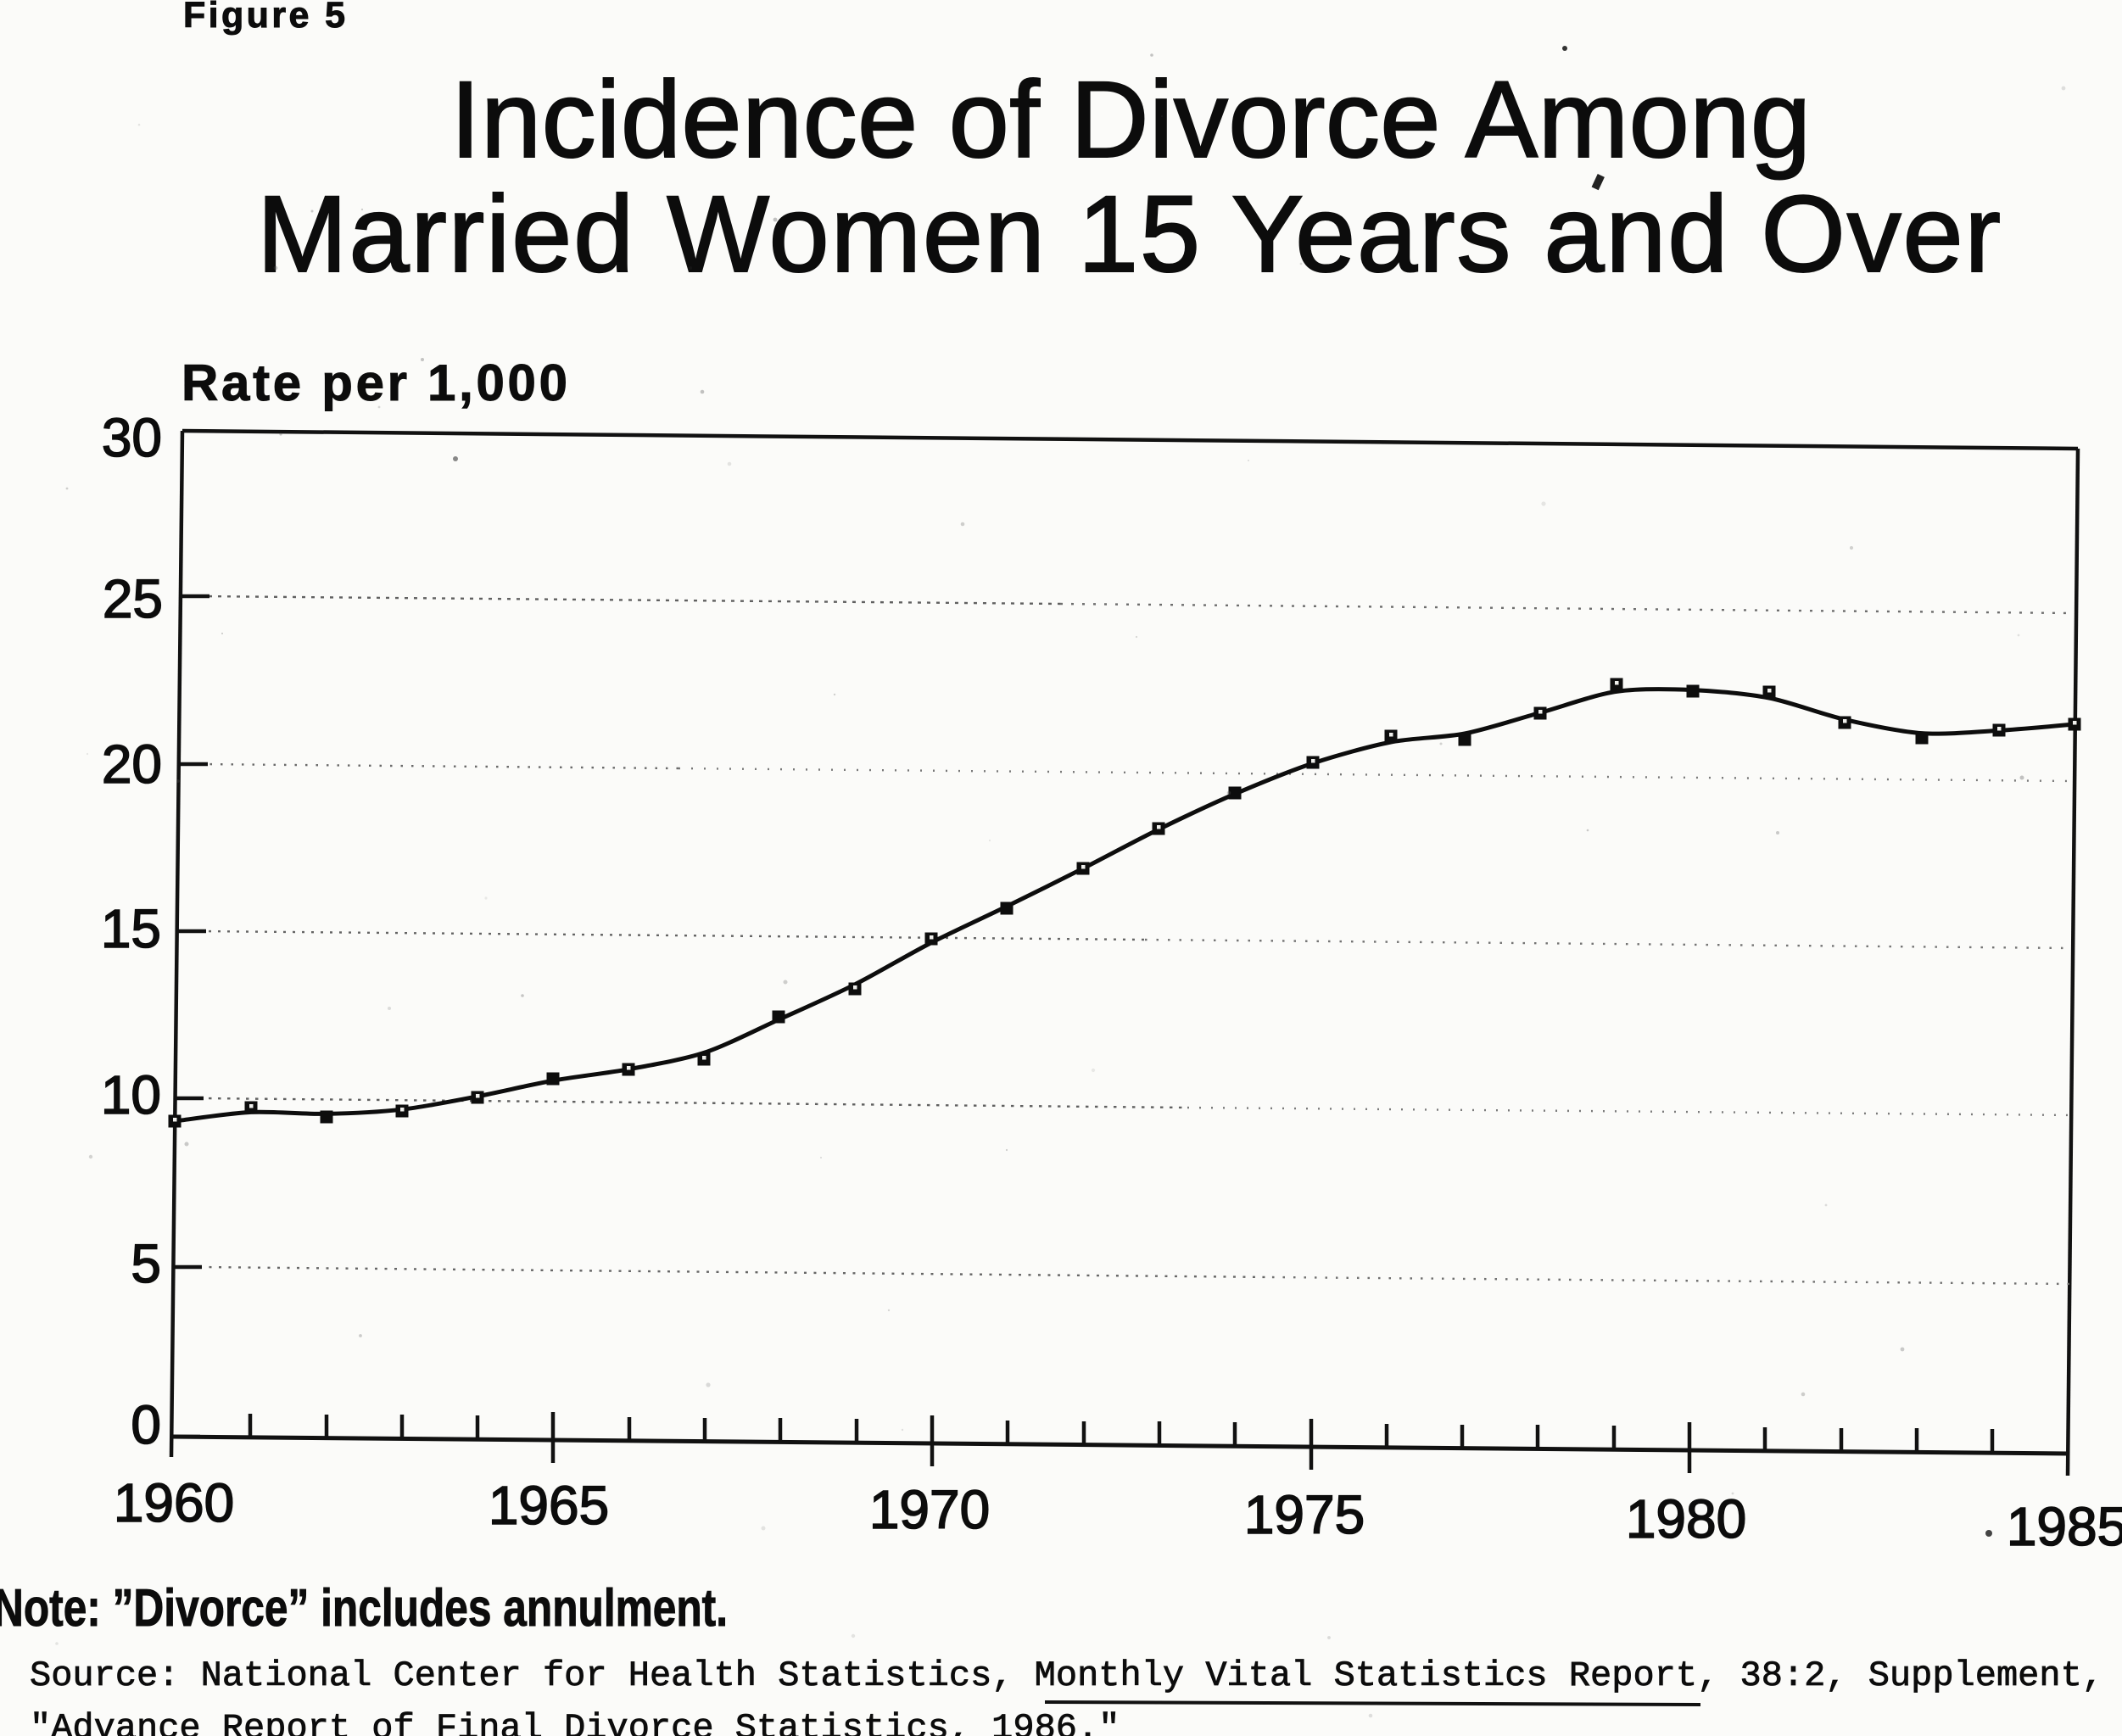 Image resolution: width=2122 pixels, height=1736 pixels. What do you see at coordinates (132, 764) in the screenshot?
I see `svg-text: 20` at bounding box center [132, 764].